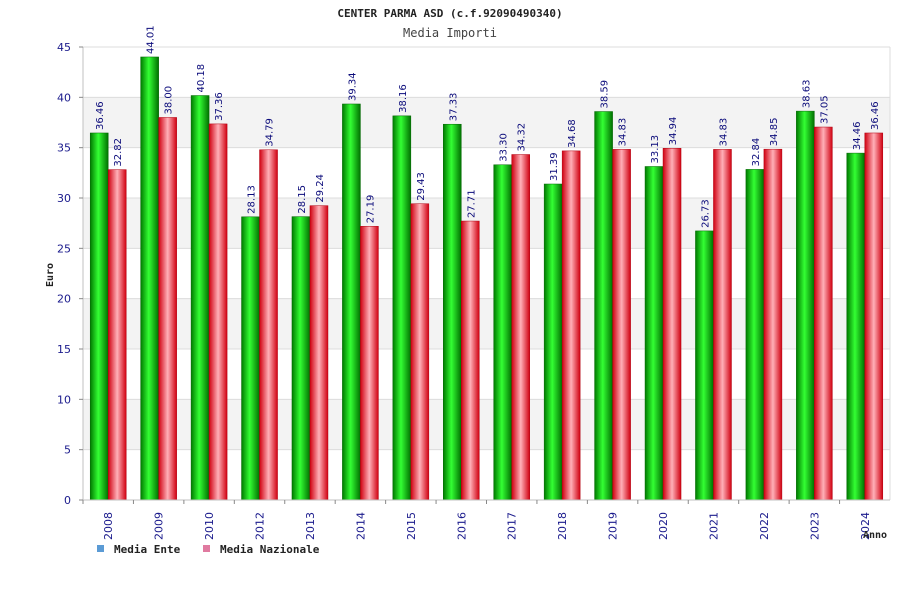 Image resolution: width=900 pixels, height=605 pixels. Describe the element at coordinates (151, 39) in the screenshot. I see `data-label: 44.01` at that location.